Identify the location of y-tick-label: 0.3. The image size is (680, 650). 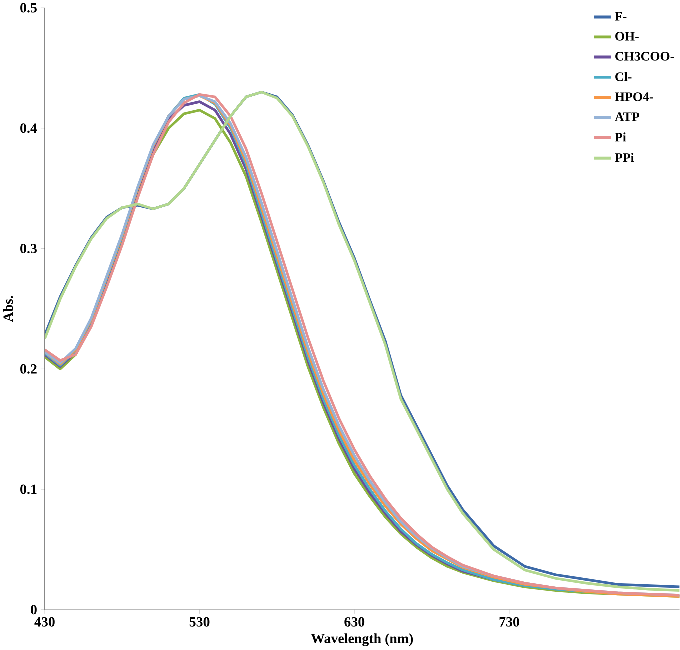
(28, 249).